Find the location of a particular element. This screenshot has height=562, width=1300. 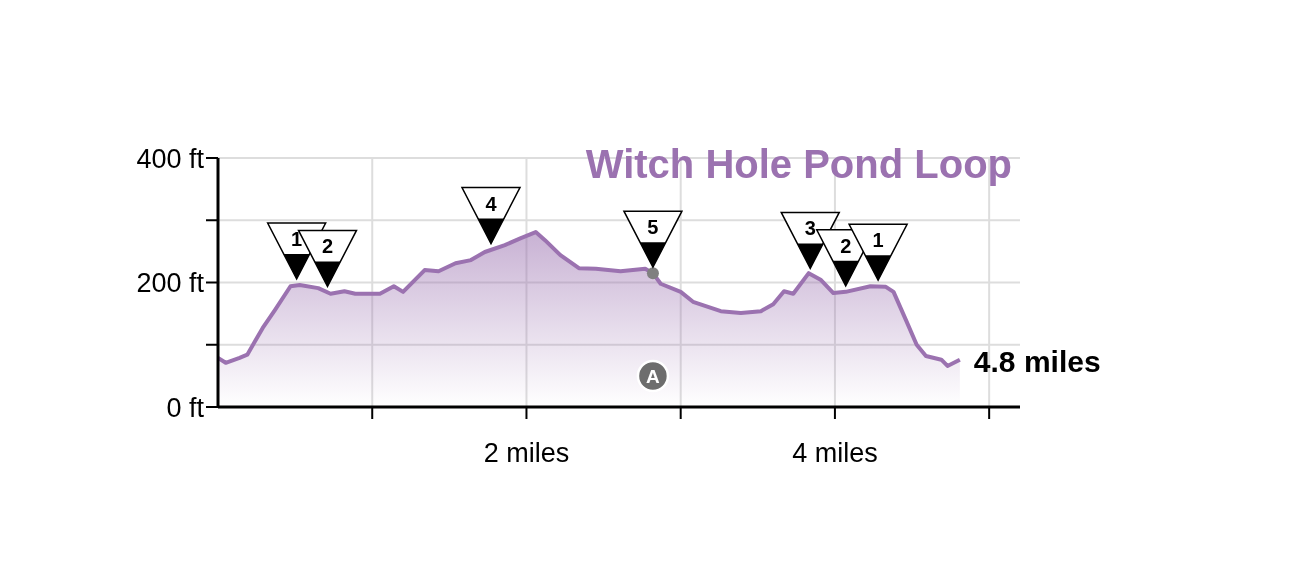

annotation: 4.8 miles is located at coordinates (1037, 361).